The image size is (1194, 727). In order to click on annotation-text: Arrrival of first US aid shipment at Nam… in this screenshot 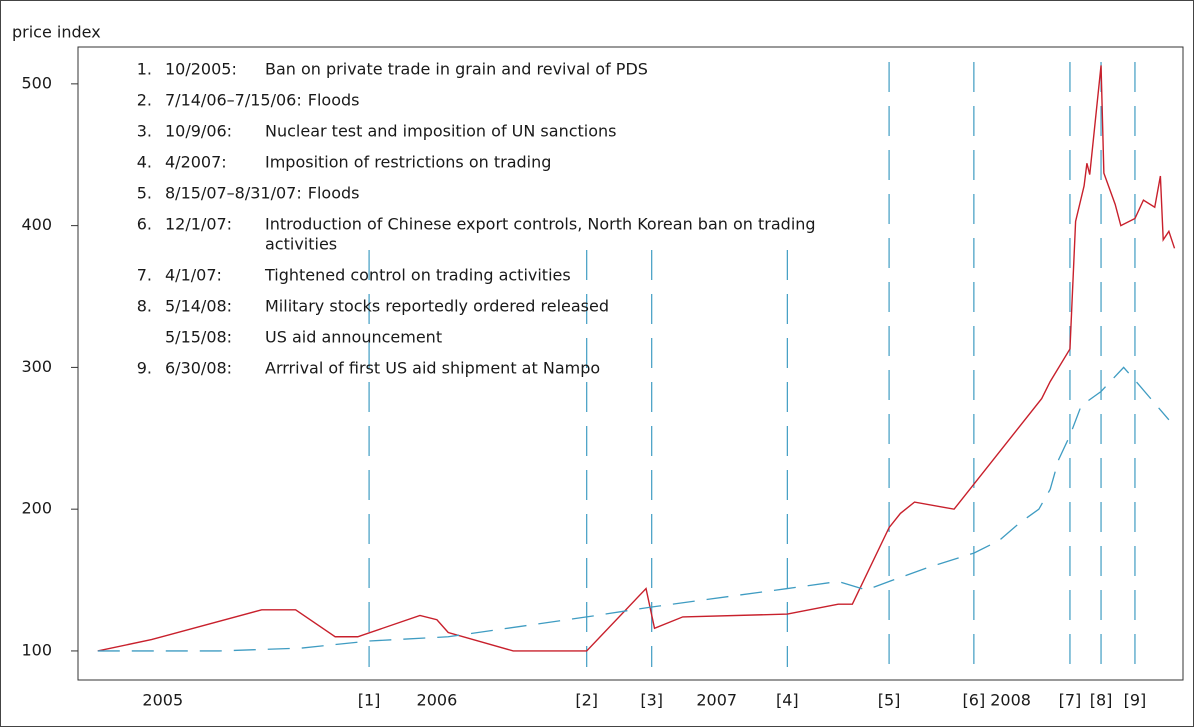, I will do `click(432, 368)`.